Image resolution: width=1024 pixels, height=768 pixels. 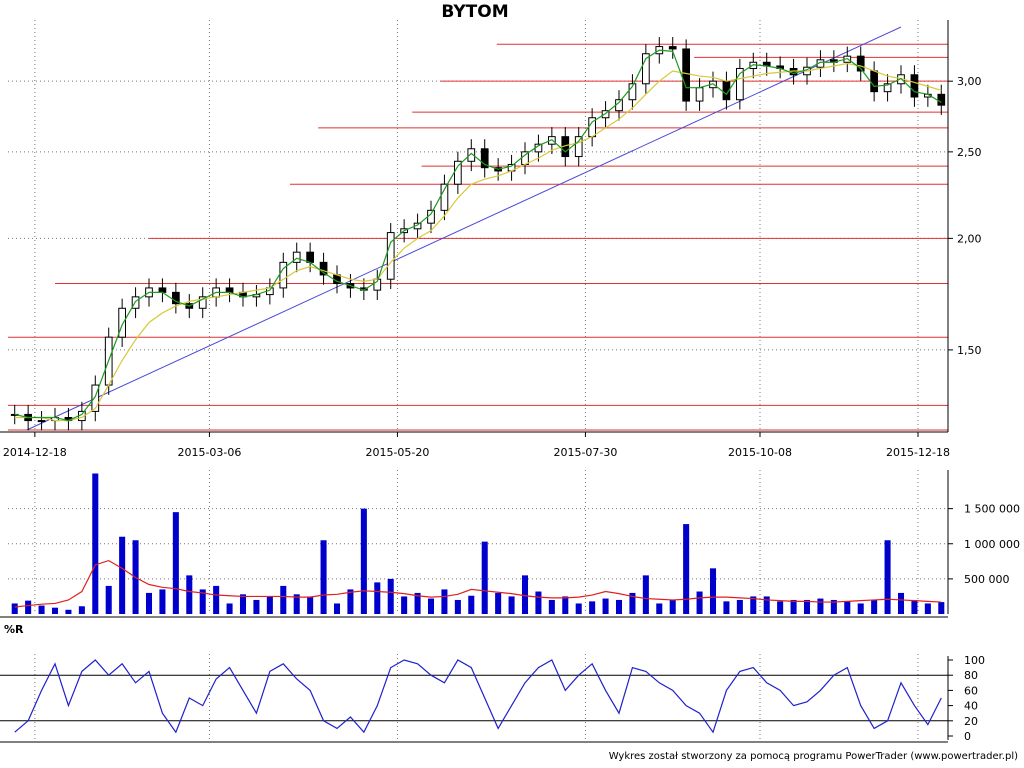 What do you see at coordinates (969, 81) in the screenshot?
I see `y-tick-label: 3,00` at bounding box center [969, 81].